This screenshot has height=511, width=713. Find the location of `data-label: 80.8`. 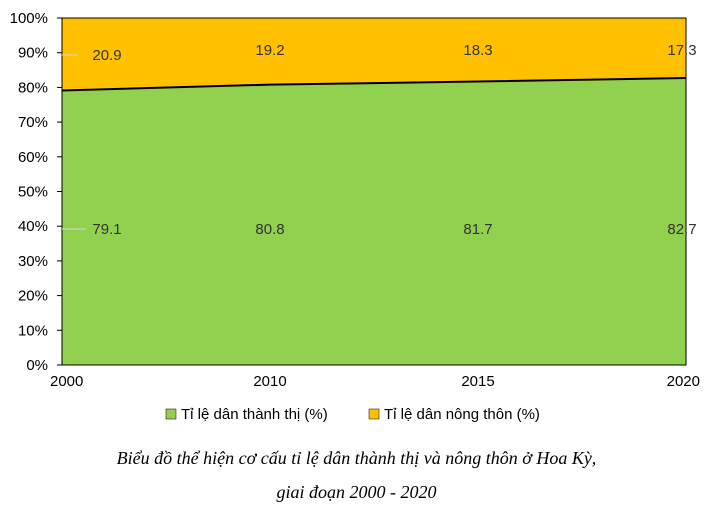

data-label: 80.8 is located at coordinates (269, 229).